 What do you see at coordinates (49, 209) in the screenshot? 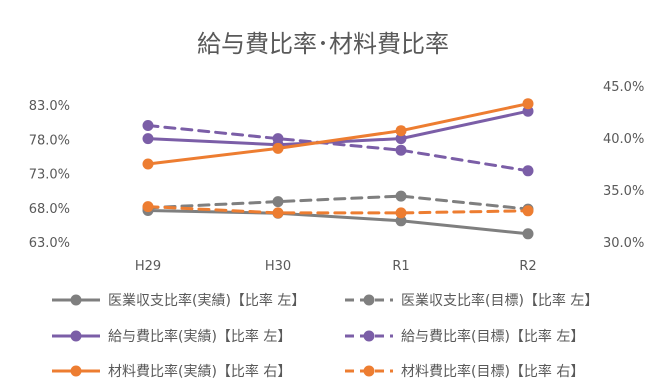
I see `y-left-tick-label: 68.0%` at bounding box center [49, 209].